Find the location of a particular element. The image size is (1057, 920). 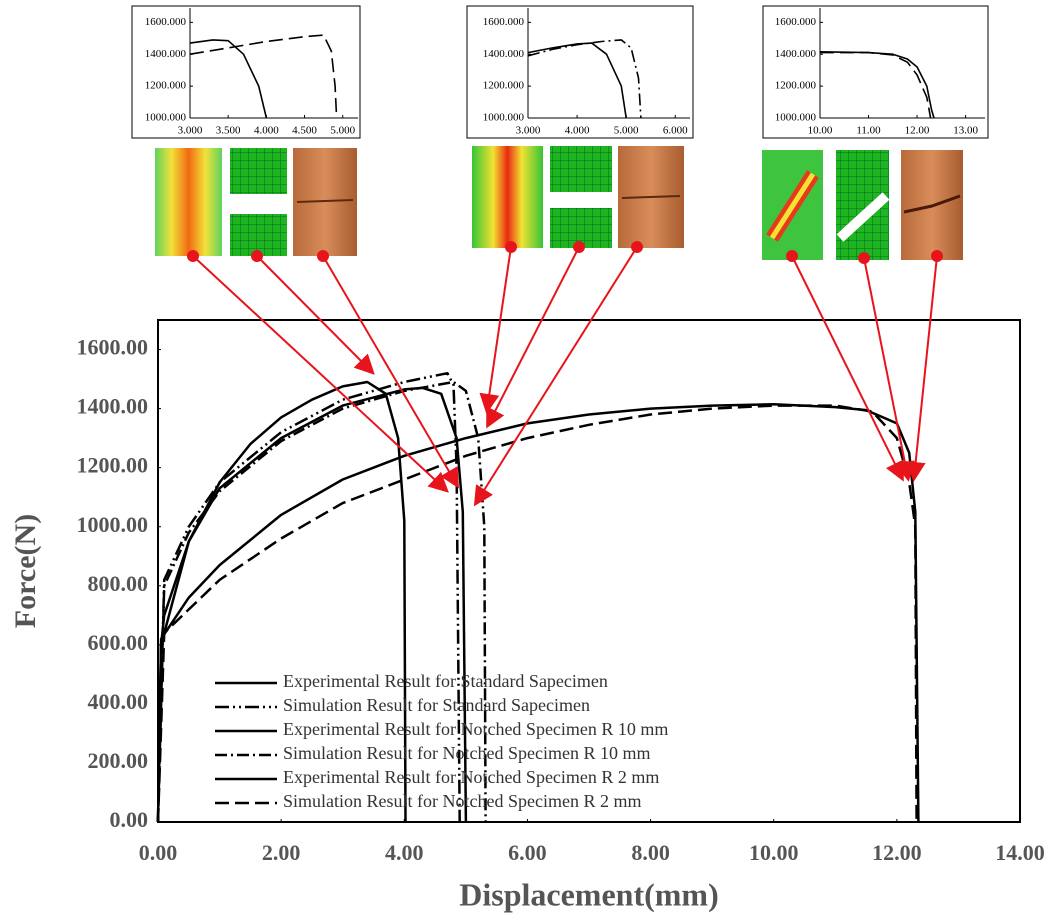

x-tick-label: 8.00 is located at coordinates (650, 852).